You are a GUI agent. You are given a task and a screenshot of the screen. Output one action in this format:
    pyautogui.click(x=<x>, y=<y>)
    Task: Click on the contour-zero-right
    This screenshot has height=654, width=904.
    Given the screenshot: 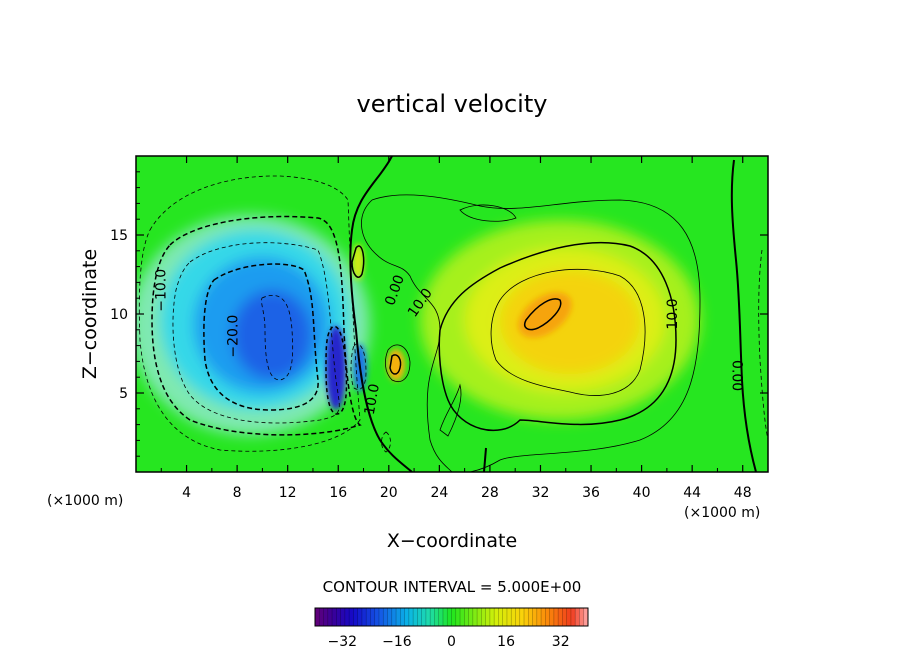 What is the action you would take?
    pyautogui.click(x=743, y=315)
    